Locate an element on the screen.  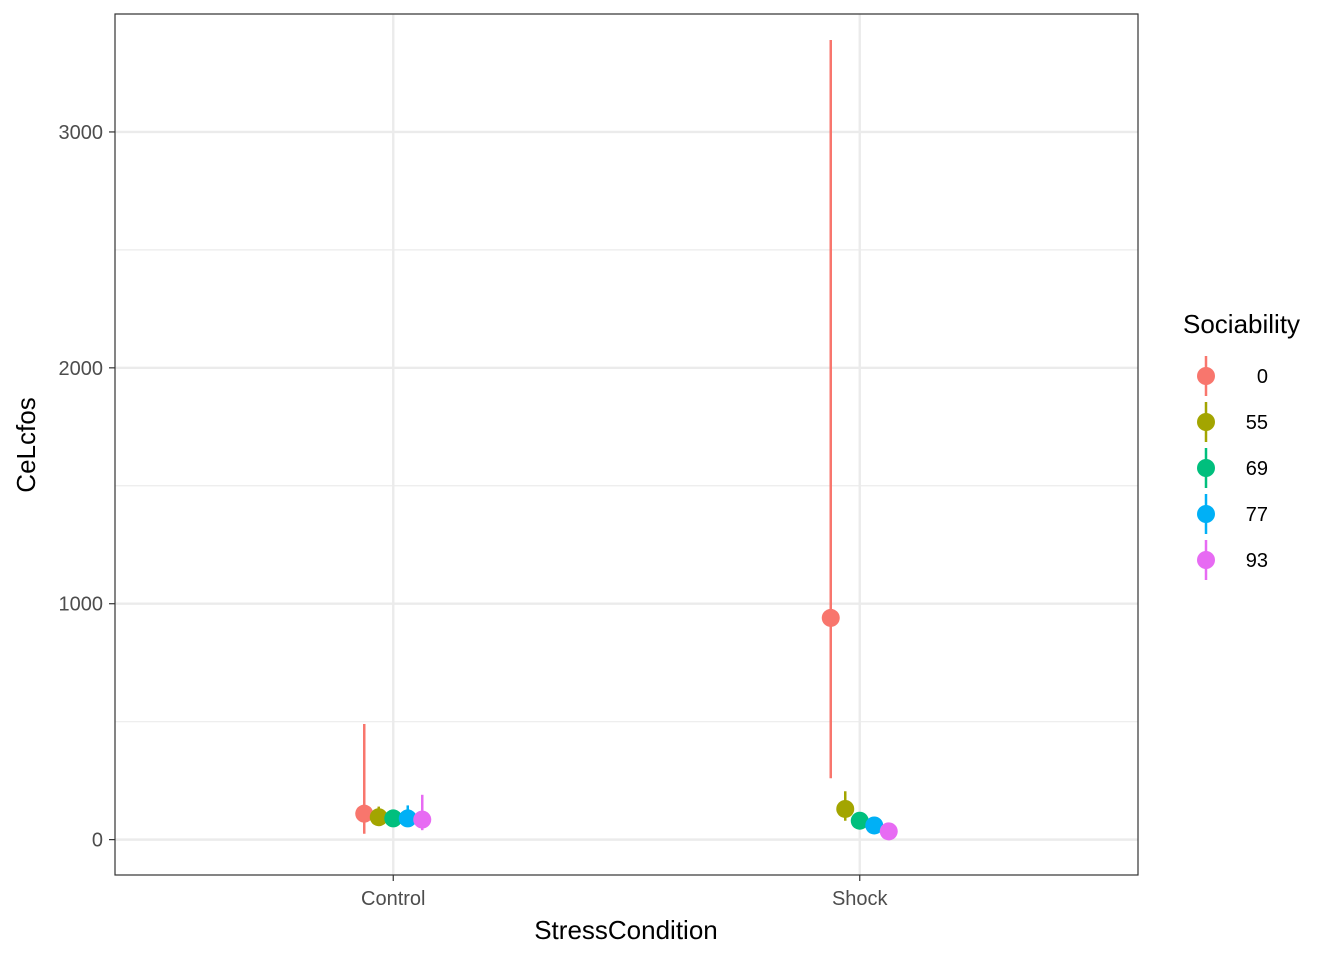
x-tick-label: Shock is located at coordinates (860, 899).